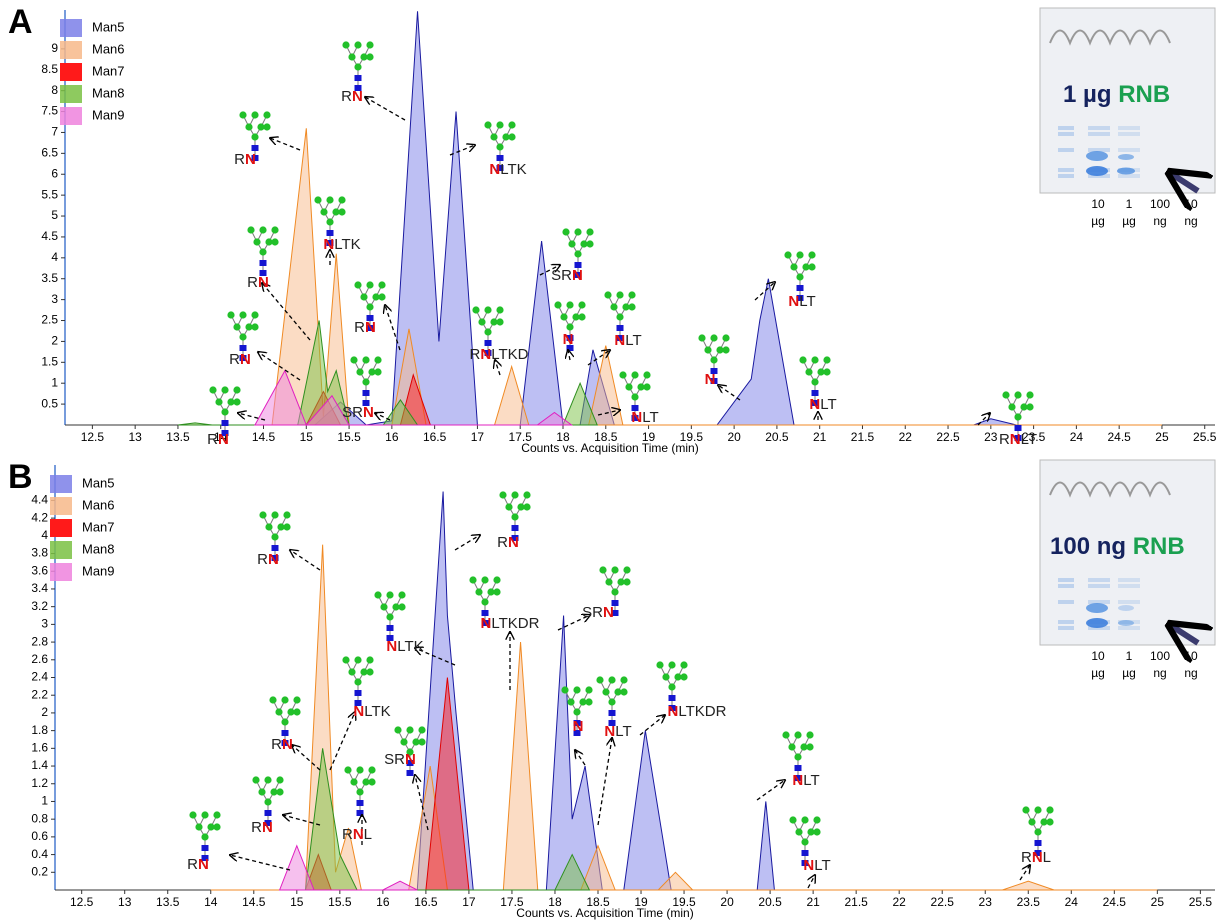 The width and height of the screenshot is (1225, 920). Describe the element at coordinates (1087, 94) in the screenshot. I see `inset-amount: 1 µg` at that location.